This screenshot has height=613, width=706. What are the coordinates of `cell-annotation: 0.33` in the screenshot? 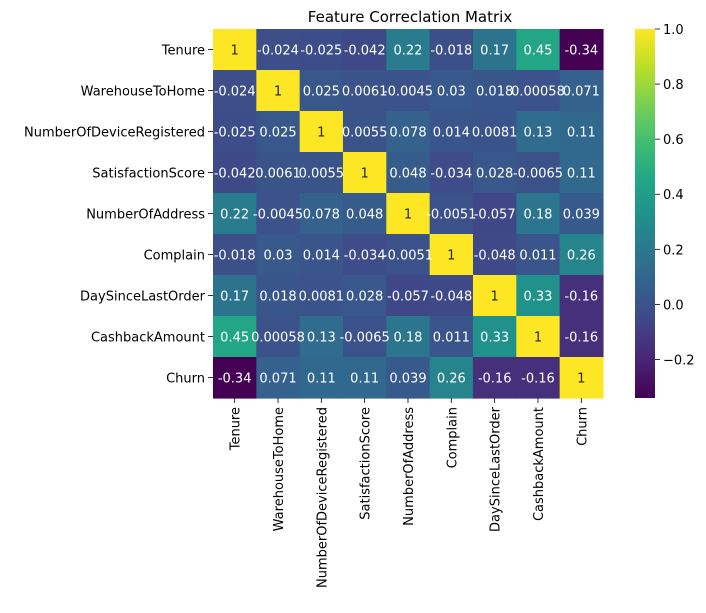 It's located at (494, 338).